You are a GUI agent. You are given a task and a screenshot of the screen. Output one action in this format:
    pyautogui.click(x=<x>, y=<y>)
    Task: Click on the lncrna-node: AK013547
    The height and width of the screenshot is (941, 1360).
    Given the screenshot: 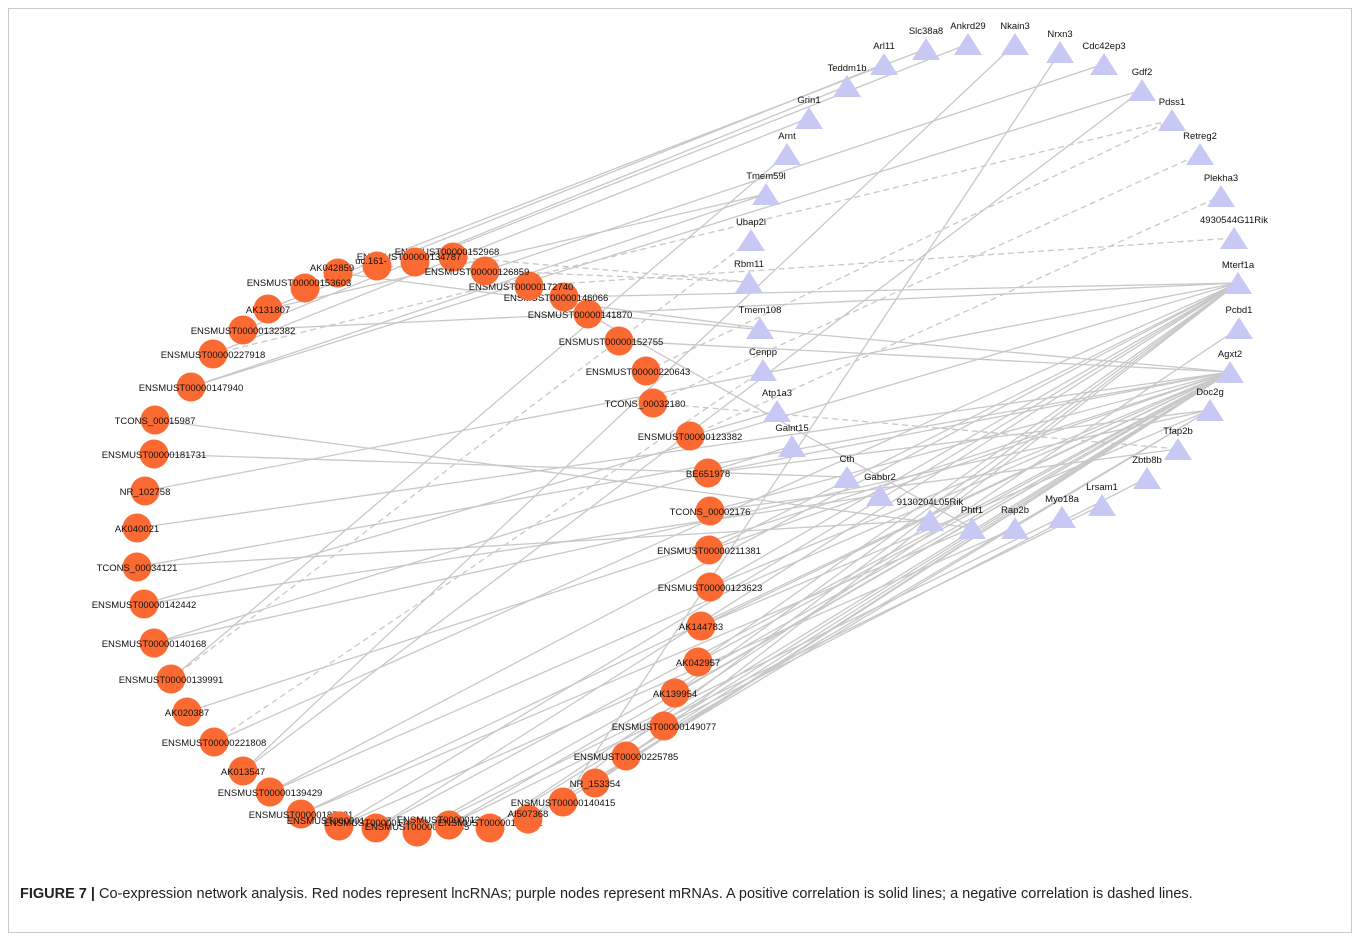 What is the action you would take?
    pyautogui.click(x=243, y=771)
    